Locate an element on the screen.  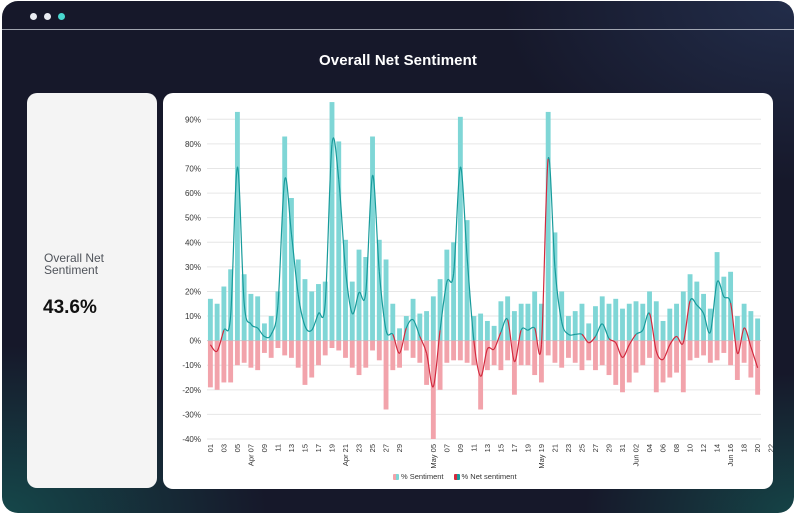
window-dot-active is located at coordinates (61, 16).